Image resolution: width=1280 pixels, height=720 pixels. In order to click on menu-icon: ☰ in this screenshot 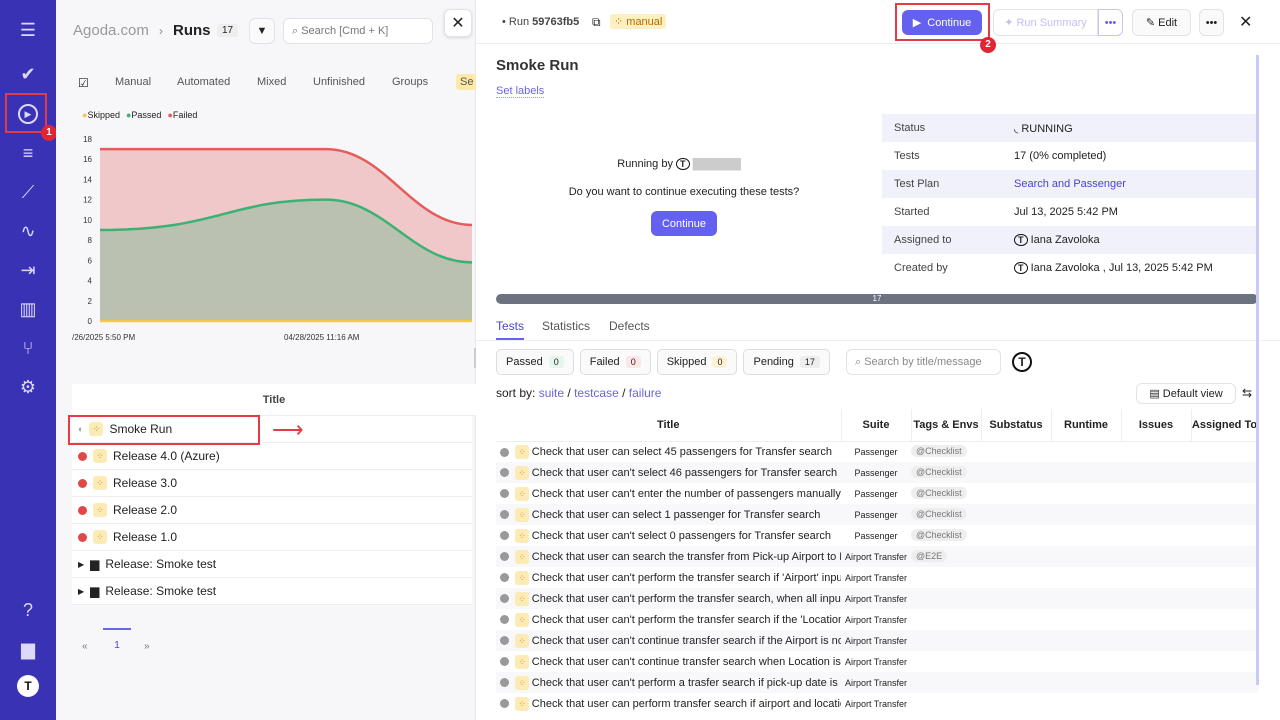, I will do `click(28, 30)`.